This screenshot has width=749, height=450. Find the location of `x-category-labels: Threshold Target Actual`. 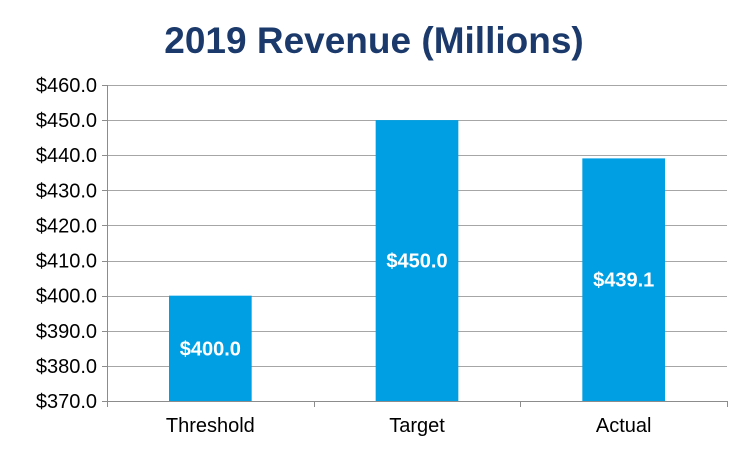

x-category-labels: Threshold Target Actual is located at coordinates (409, 426).